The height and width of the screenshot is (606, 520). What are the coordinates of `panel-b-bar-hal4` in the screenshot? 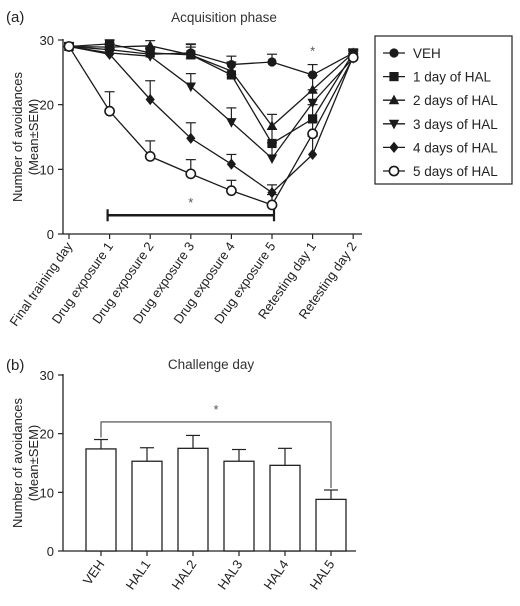 It's located at (285, 508).